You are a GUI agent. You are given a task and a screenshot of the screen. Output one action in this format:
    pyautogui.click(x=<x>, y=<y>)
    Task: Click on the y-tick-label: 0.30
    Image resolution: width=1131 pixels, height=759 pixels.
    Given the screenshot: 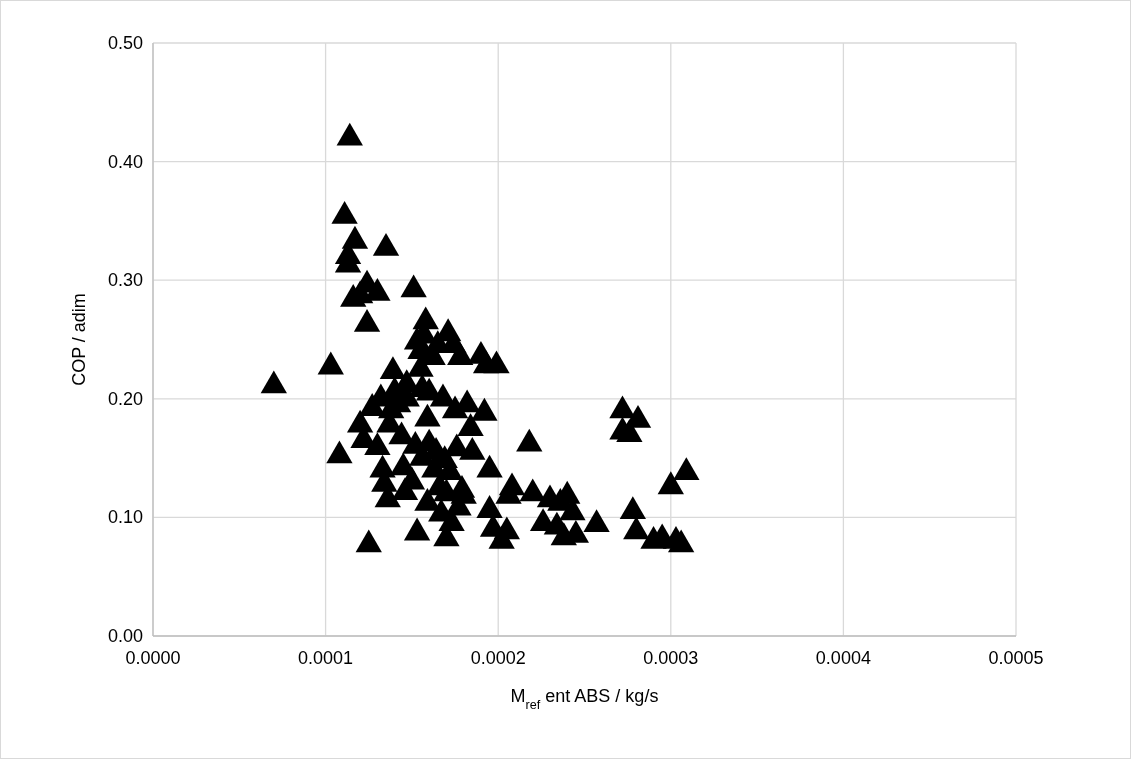 What is the action you would take?
    pyautogui.click(x=125, y=280)
    